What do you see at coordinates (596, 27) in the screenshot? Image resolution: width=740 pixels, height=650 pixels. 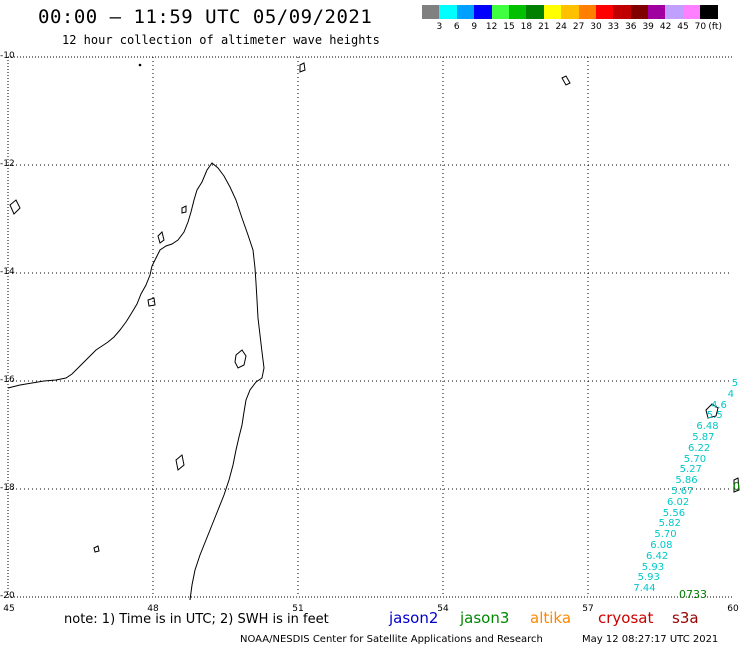 I see `legend-label: 30` at bounding box center [596, 27].